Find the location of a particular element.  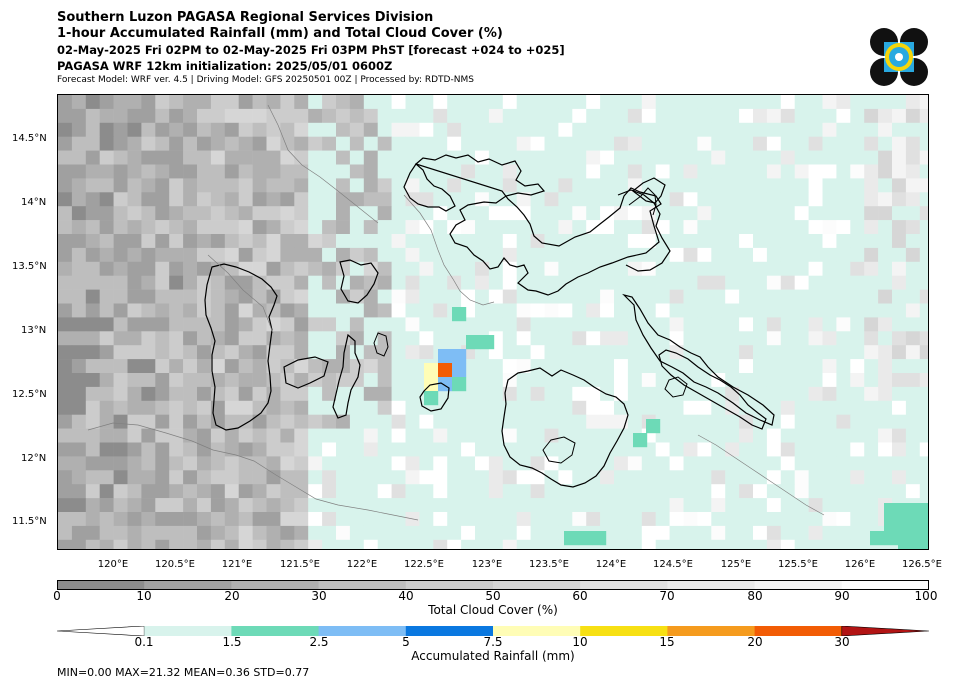

pagasa-logo is located at coordinates (899, 57).